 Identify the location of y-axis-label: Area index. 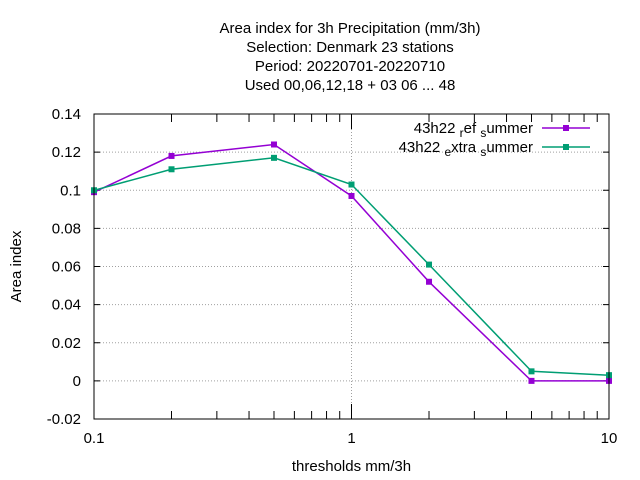
(16, 266).